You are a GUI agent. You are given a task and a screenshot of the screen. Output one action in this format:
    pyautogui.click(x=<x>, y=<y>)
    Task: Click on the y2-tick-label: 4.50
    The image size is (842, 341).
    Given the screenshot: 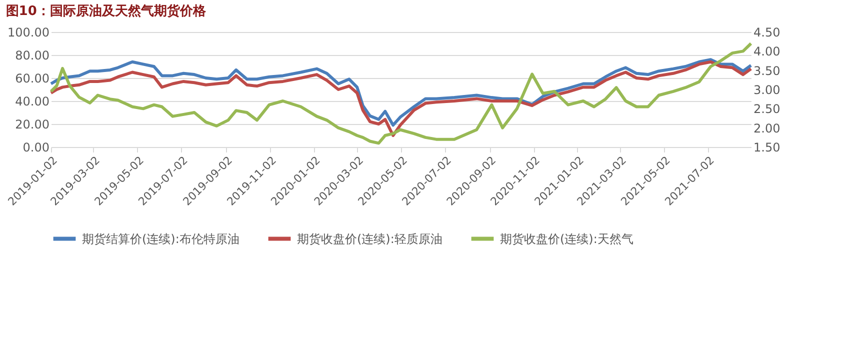 What is the action you would take?
    pyautogui.click(x=767, y=33)
    